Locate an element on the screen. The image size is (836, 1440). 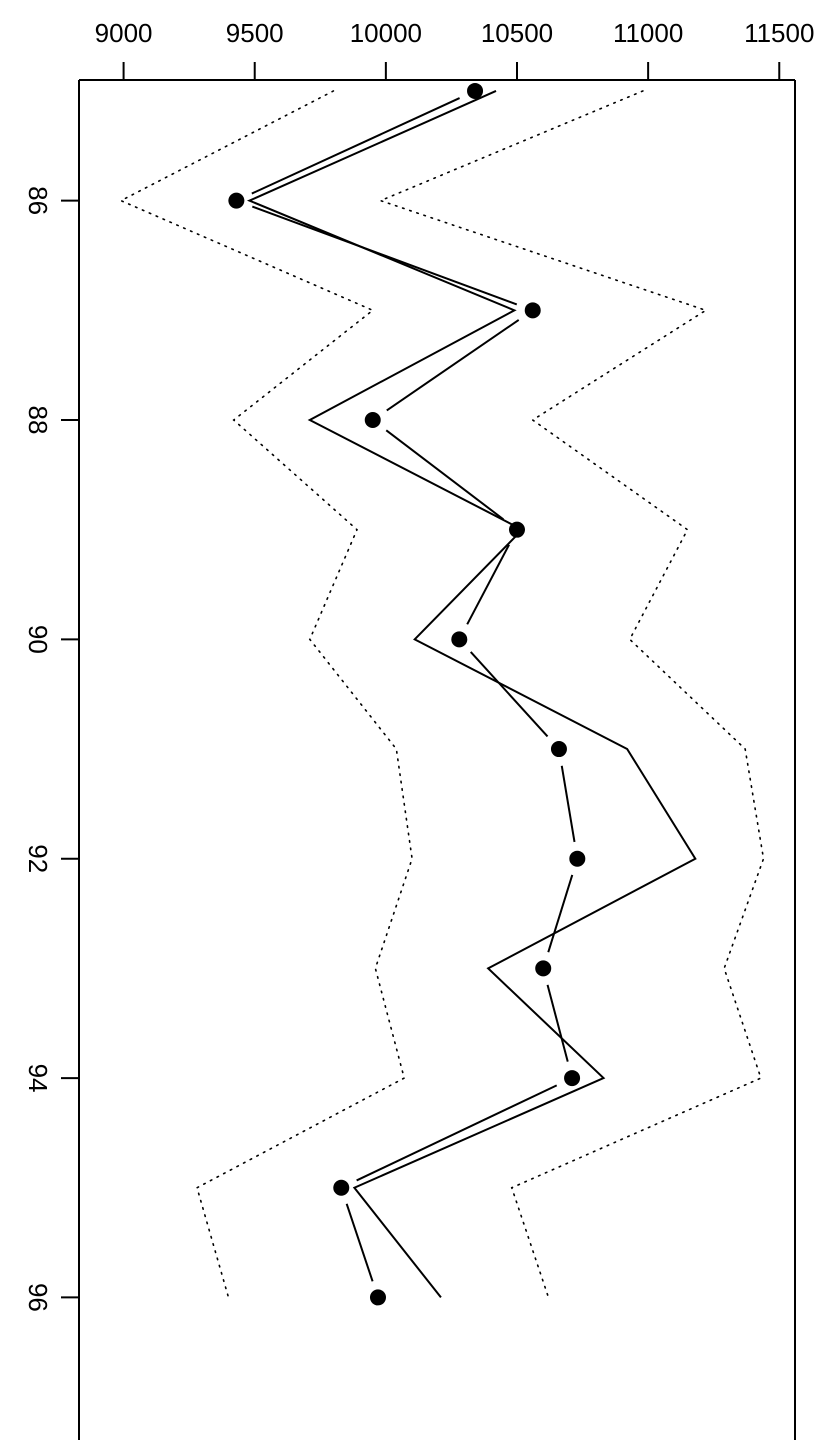
value-tick-label-3: 10500 is located at coordinates (517, 33).